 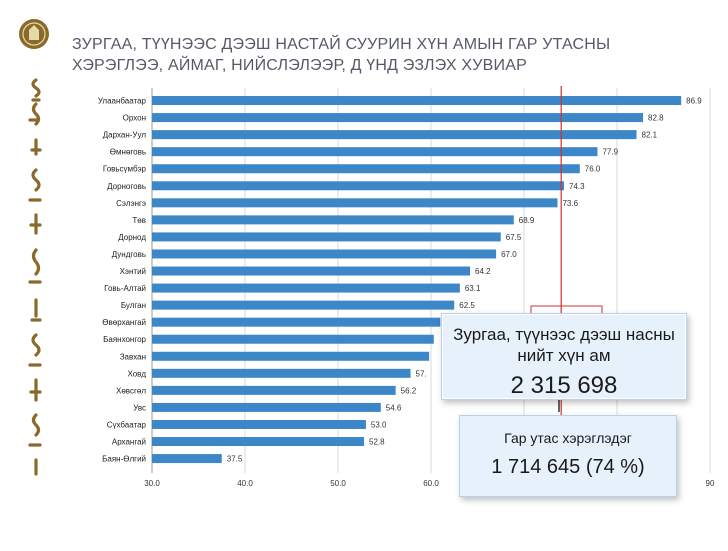 I want to click on category-label: Сүхбаатар, so click(x=127, y=424).